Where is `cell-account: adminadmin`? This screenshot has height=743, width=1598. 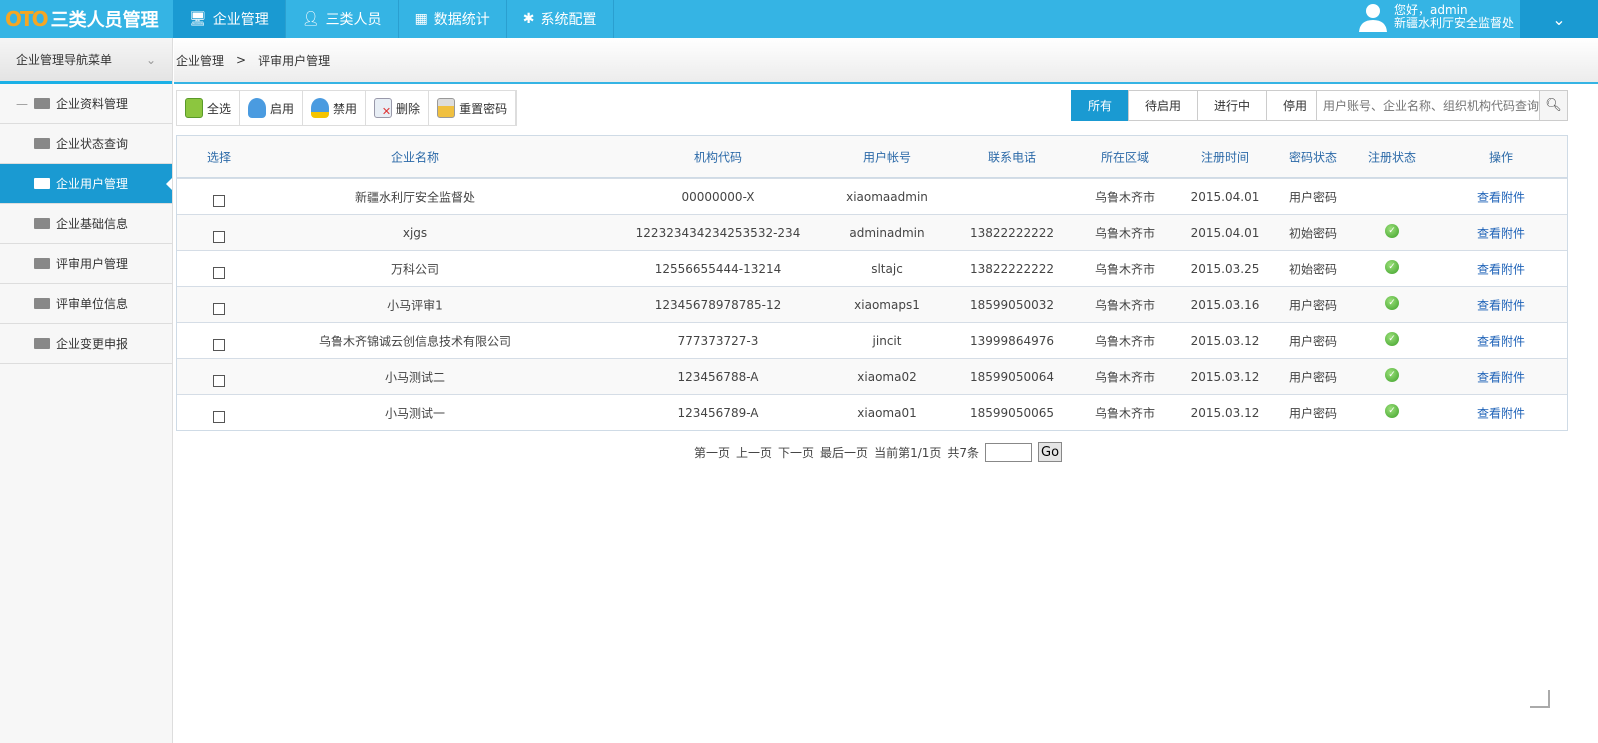 cell-account: adminadmin is located at coordinates (887, 232).